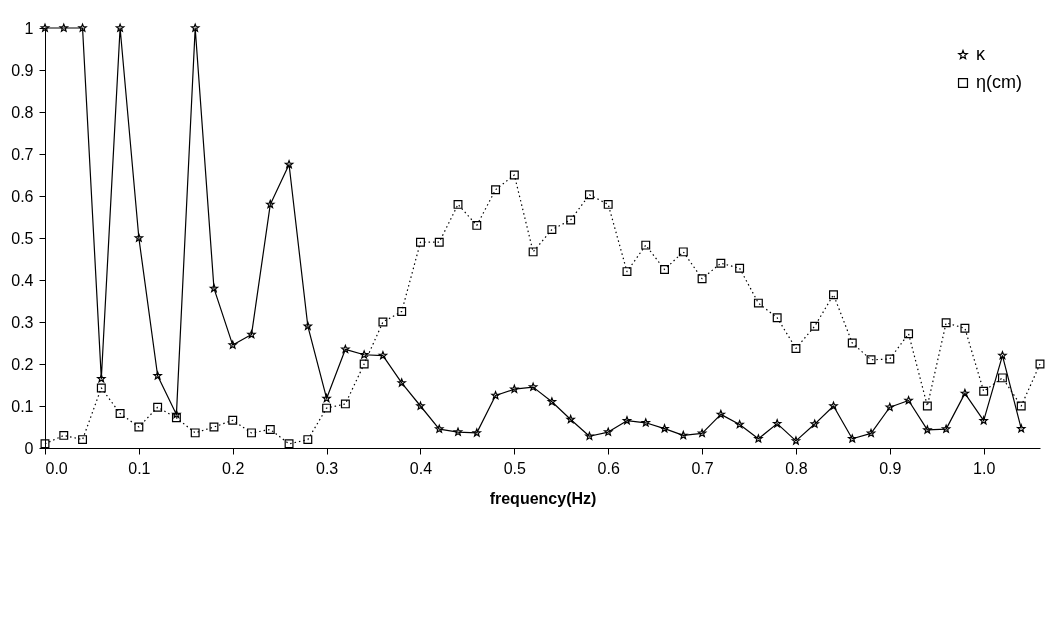 The height and width of the screenshot is (644, 1055). Describe the element at coordinates (702, 468) in the screenshot. I see `x-tick-label: 0.7` at that location.